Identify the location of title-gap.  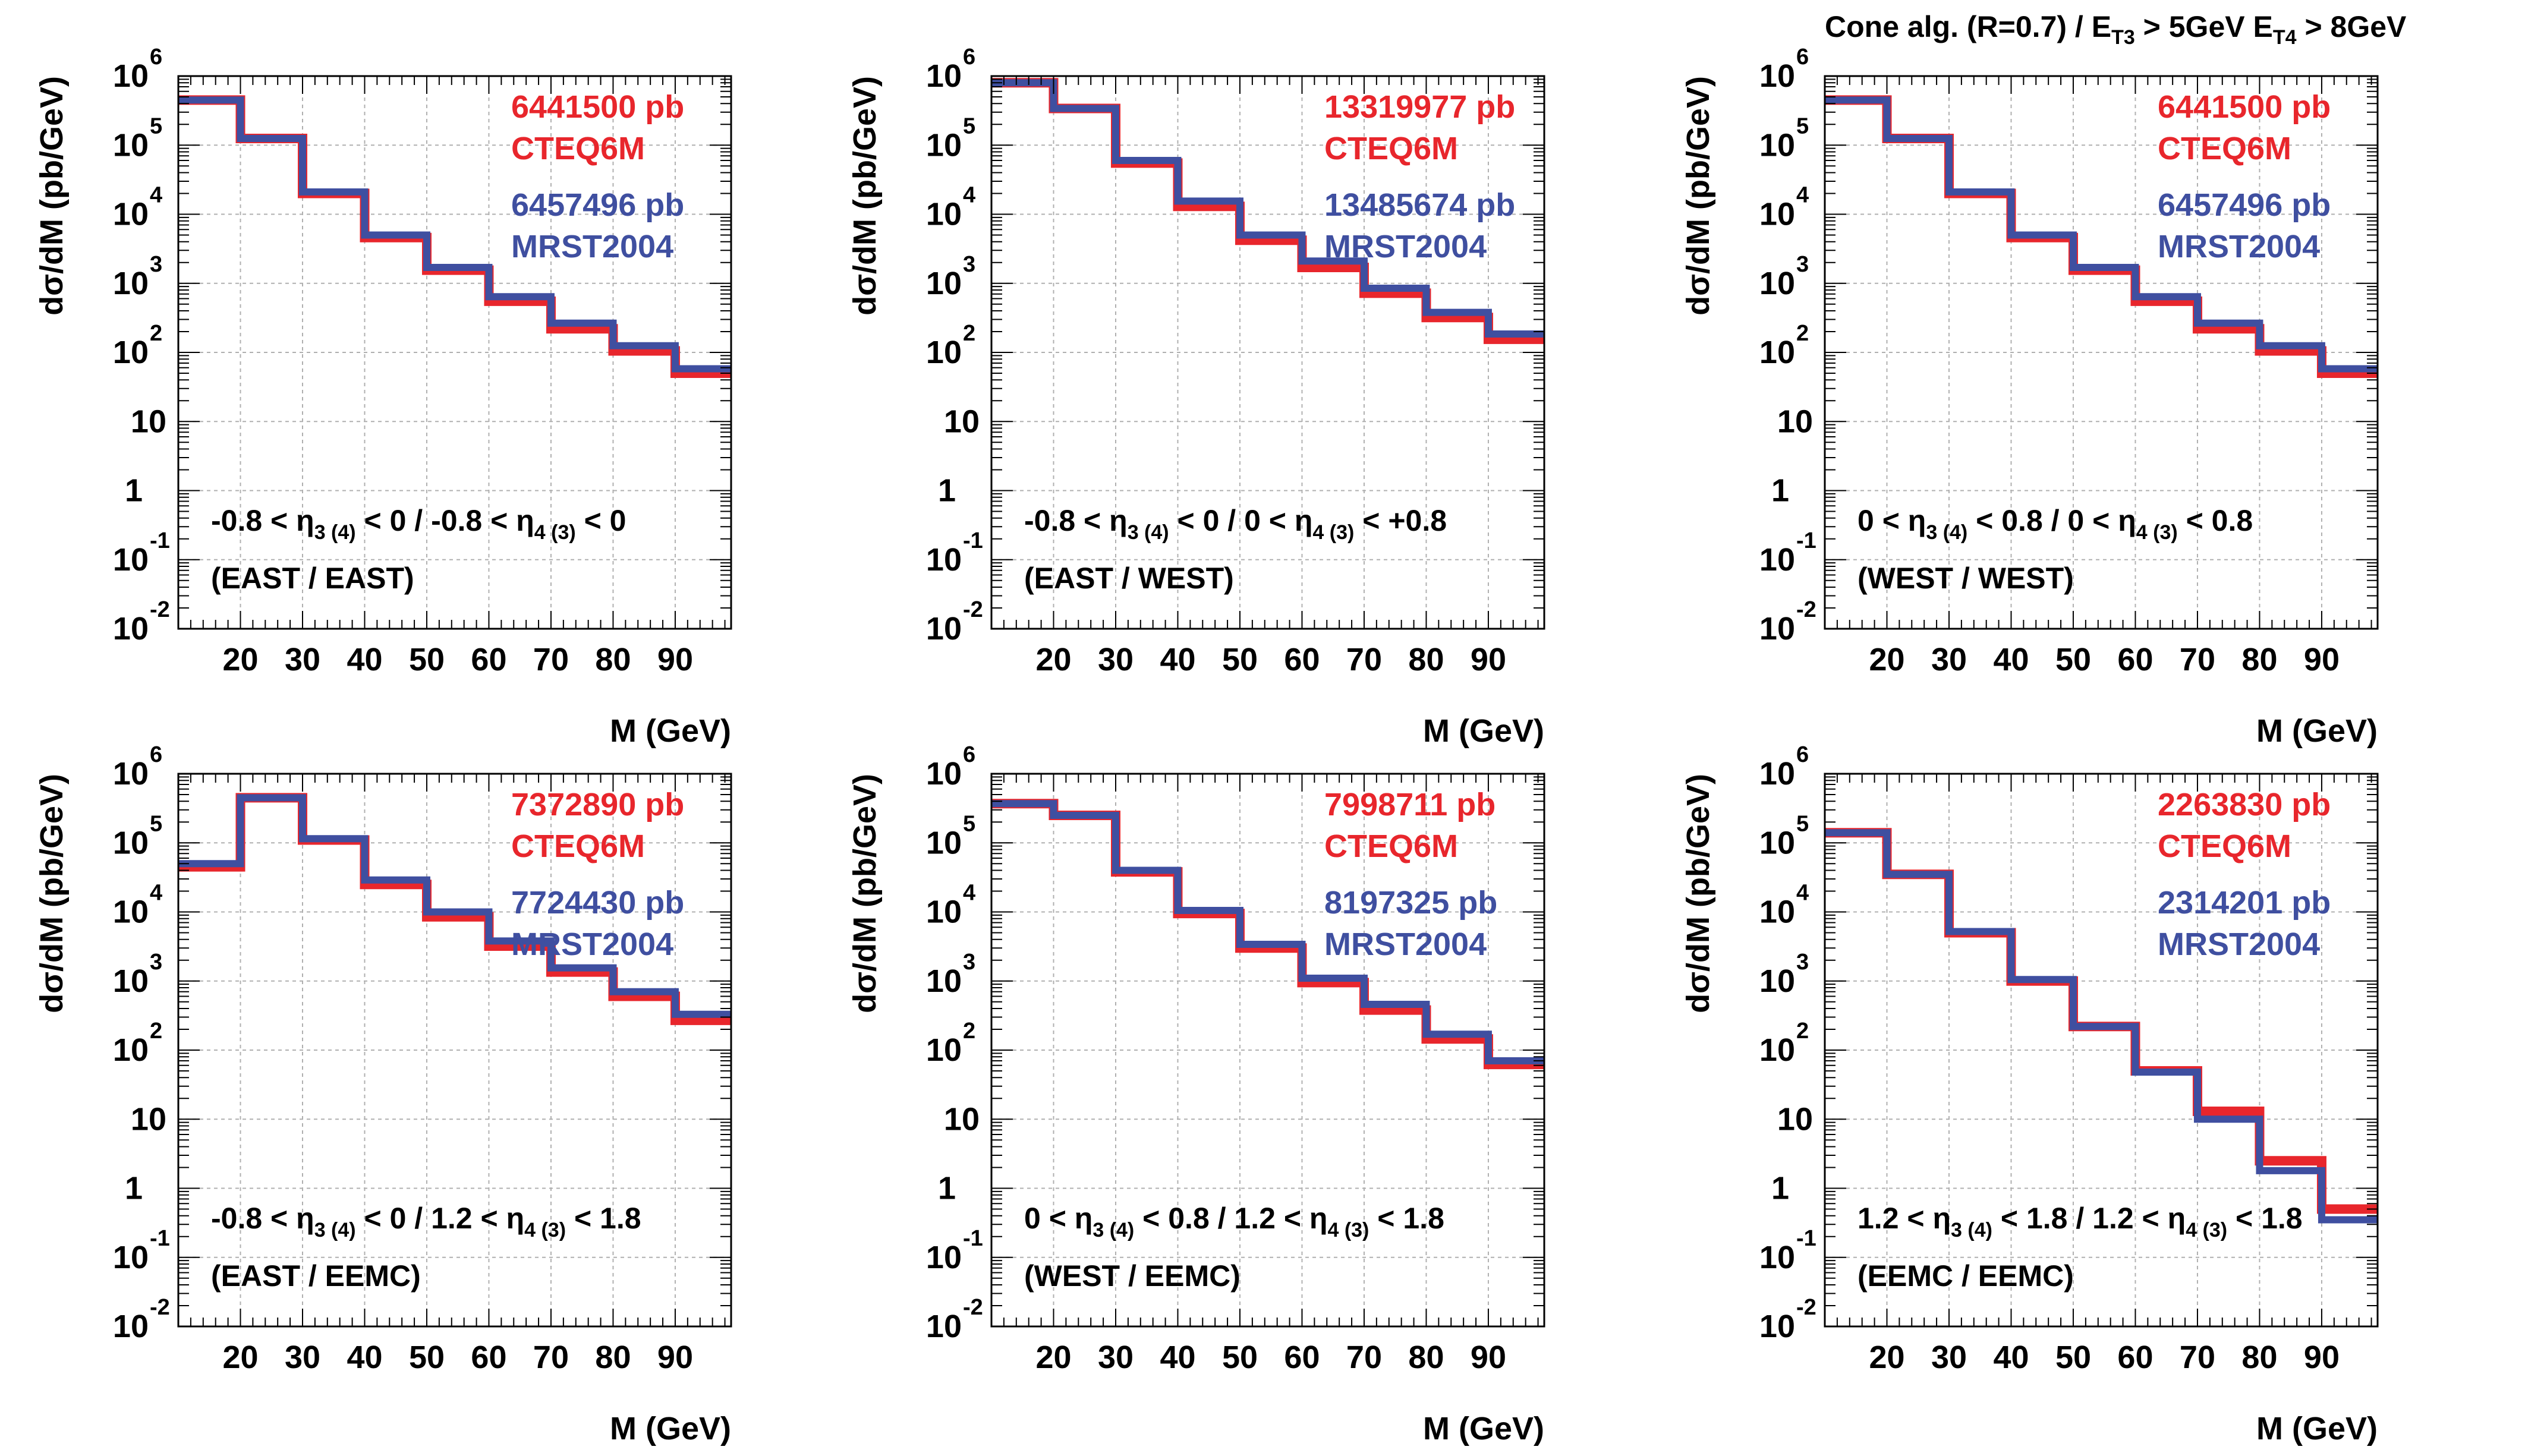
(2249, 26).